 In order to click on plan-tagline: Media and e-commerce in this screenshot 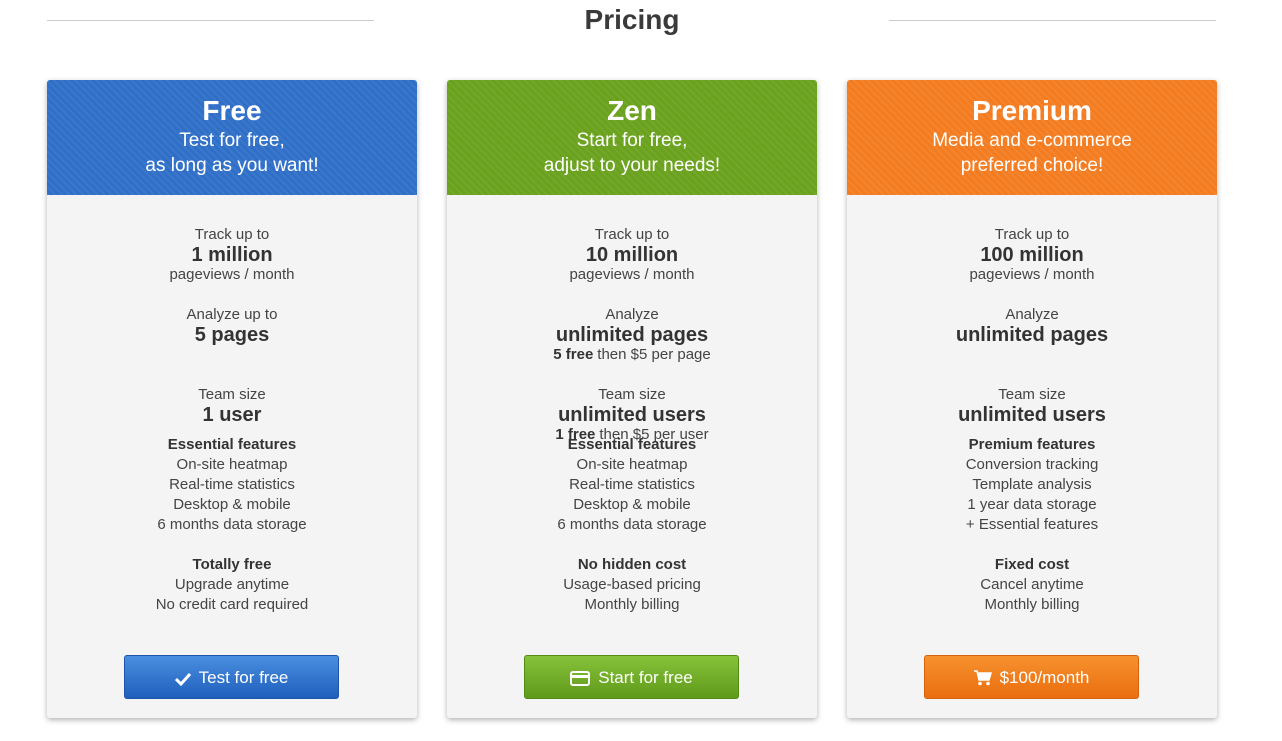, I will do `click(1032, 140)`.